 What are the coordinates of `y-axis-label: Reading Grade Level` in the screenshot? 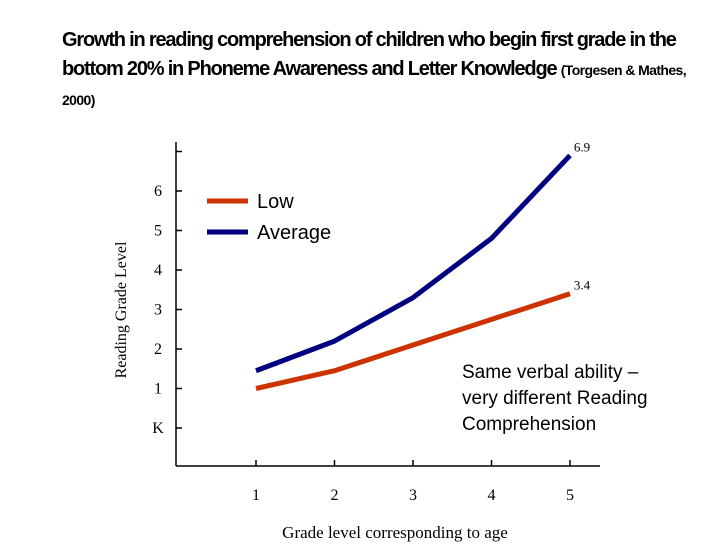 It's located at (121, 309).